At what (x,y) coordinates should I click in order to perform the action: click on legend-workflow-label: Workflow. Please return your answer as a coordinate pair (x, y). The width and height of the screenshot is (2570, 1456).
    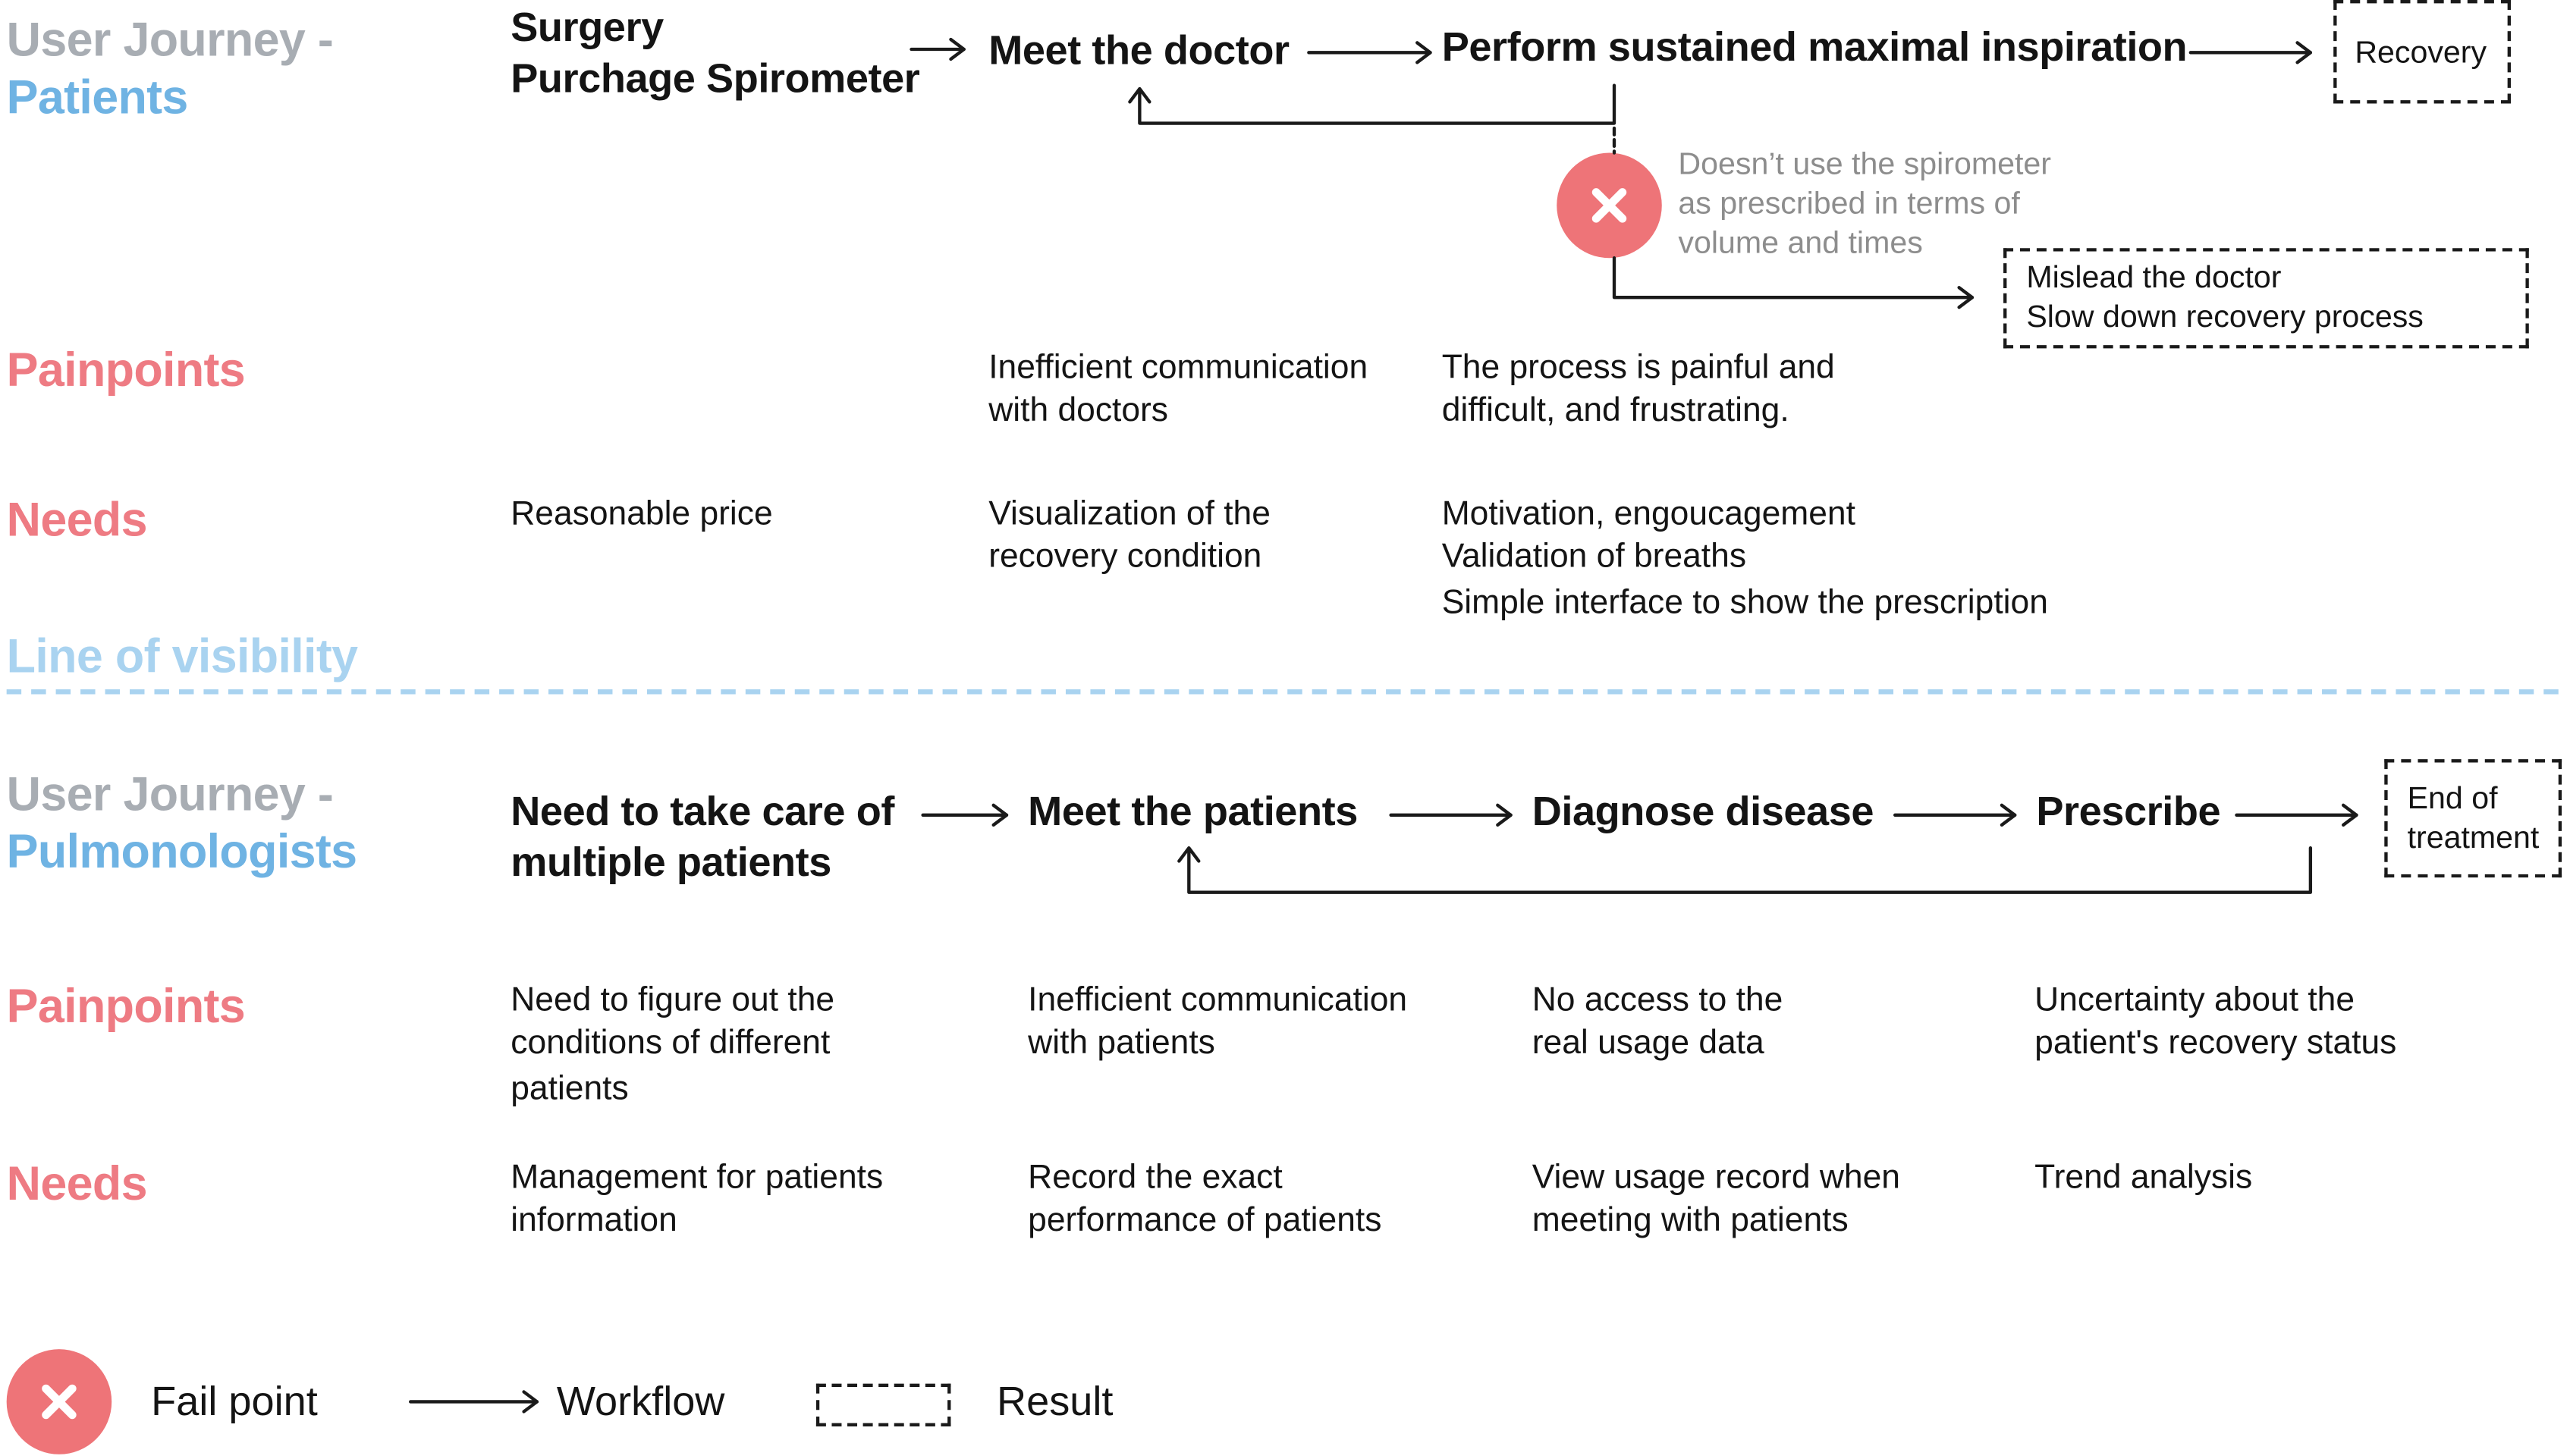
    Looking at the image, I should click on (640, 1402).